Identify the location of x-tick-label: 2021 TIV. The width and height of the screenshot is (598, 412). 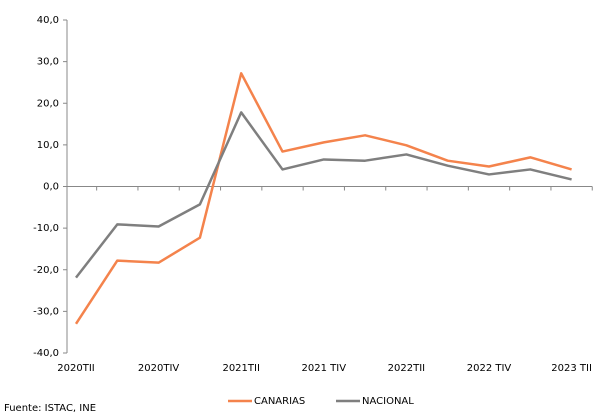
(324, 368).